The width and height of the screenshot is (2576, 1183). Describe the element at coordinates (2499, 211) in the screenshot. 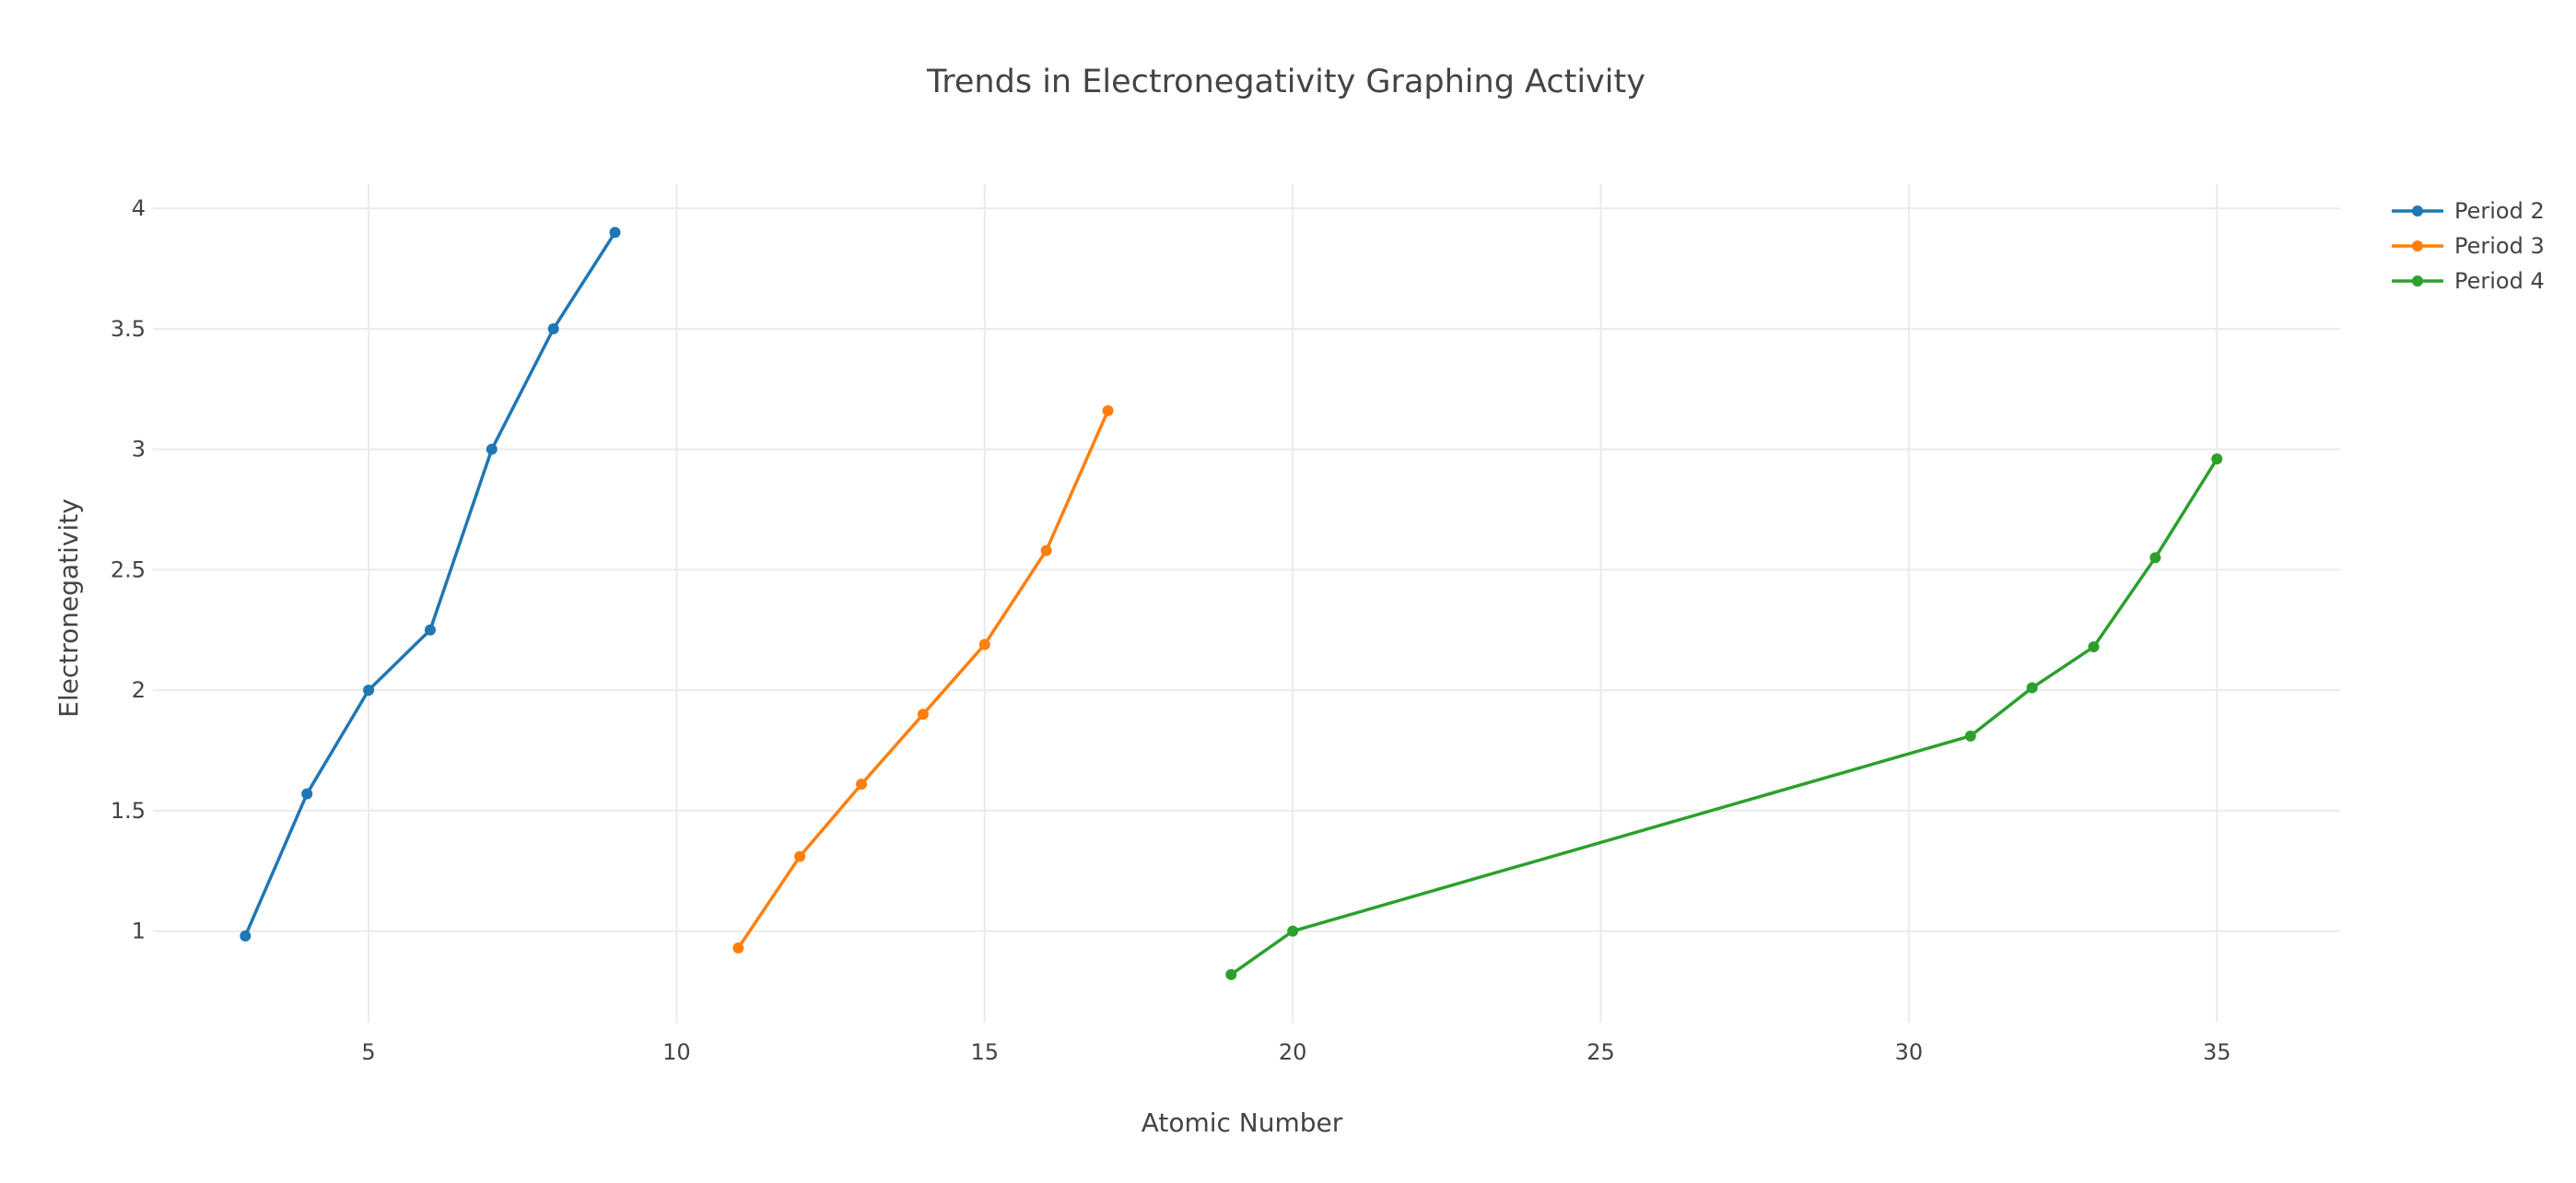

I see `legend-label: Period 2` at that location.